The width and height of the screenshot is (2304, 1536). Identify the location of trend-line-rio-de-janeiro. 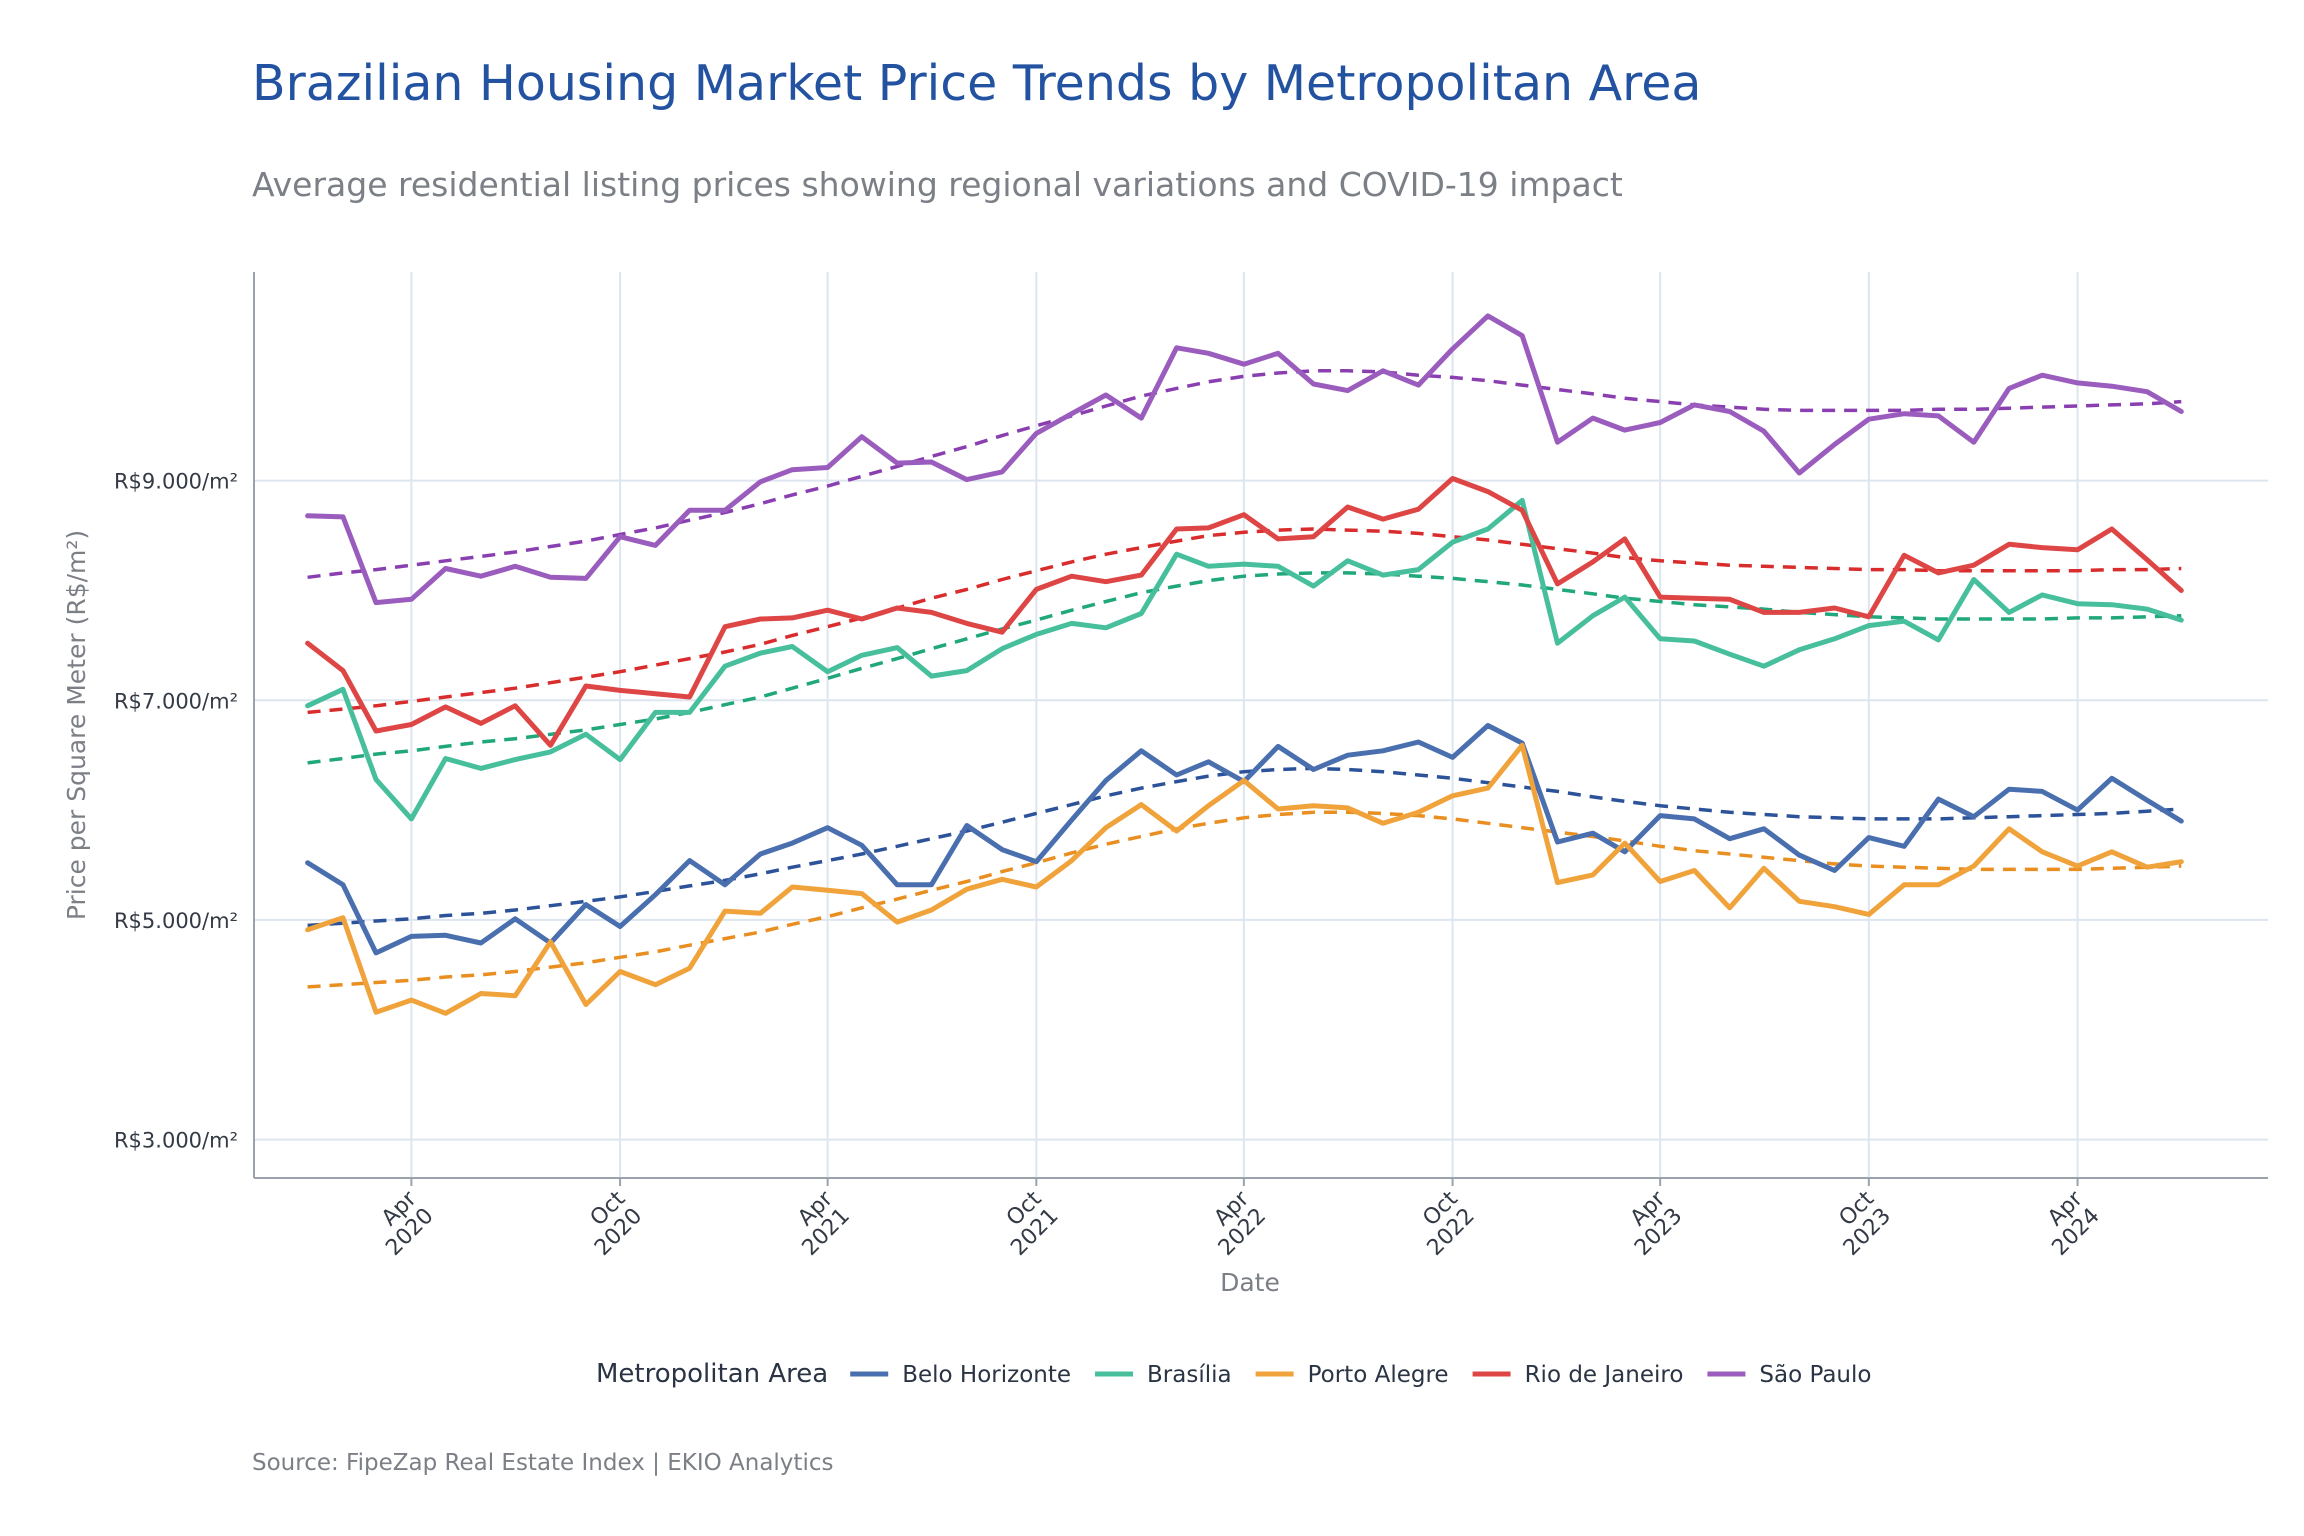
(1244, 621).